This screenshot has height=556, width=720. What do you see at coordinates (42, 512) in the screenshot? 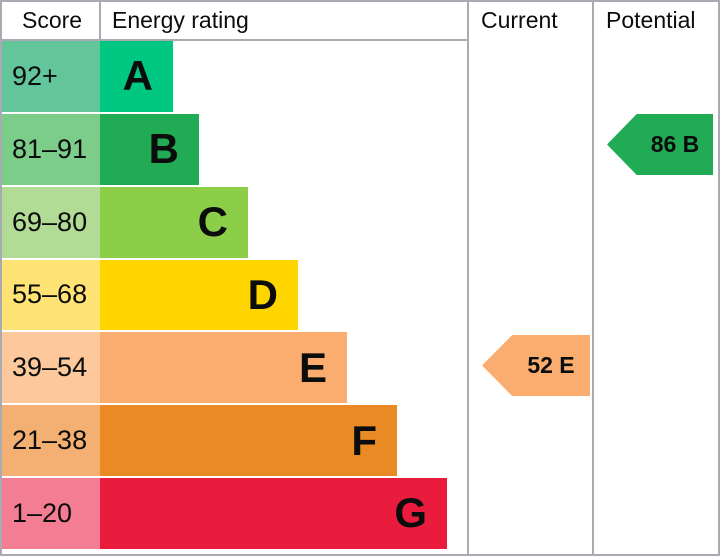
I see `band-score-range: 1–20` at bounding box center [42, 512].